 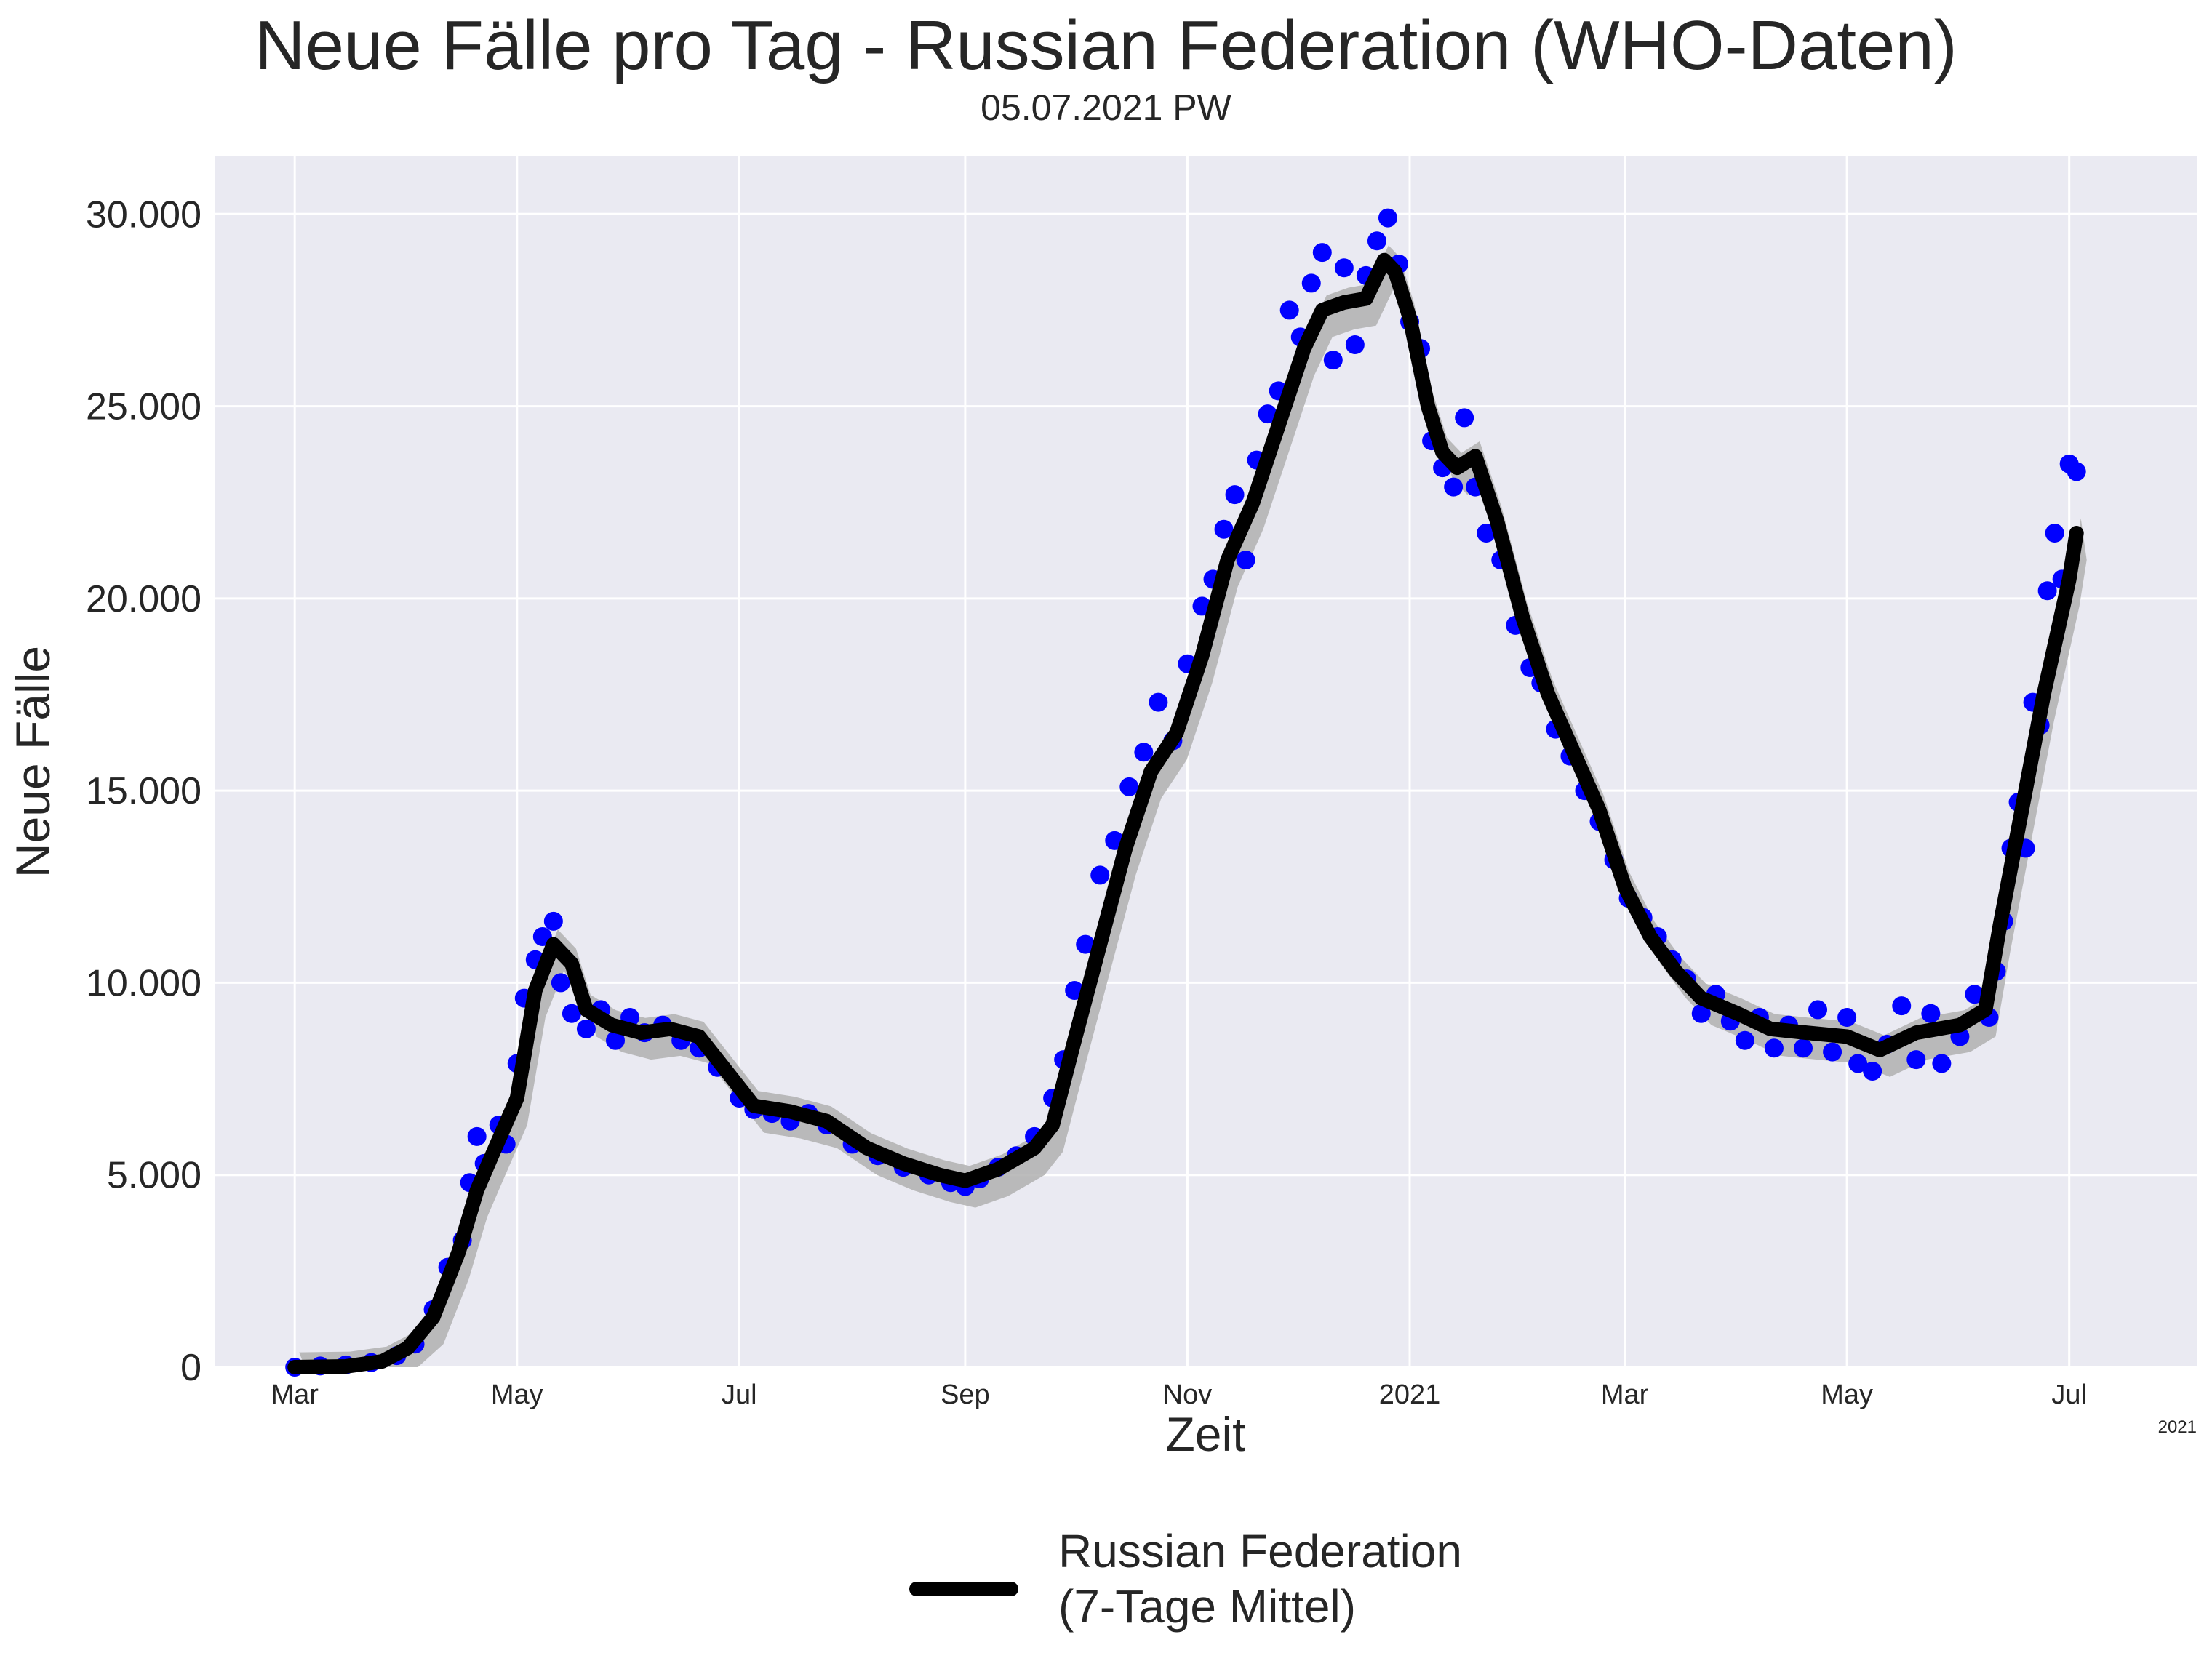 I want to click on y-tick-label: 15.000, so click(x=143, y=791).